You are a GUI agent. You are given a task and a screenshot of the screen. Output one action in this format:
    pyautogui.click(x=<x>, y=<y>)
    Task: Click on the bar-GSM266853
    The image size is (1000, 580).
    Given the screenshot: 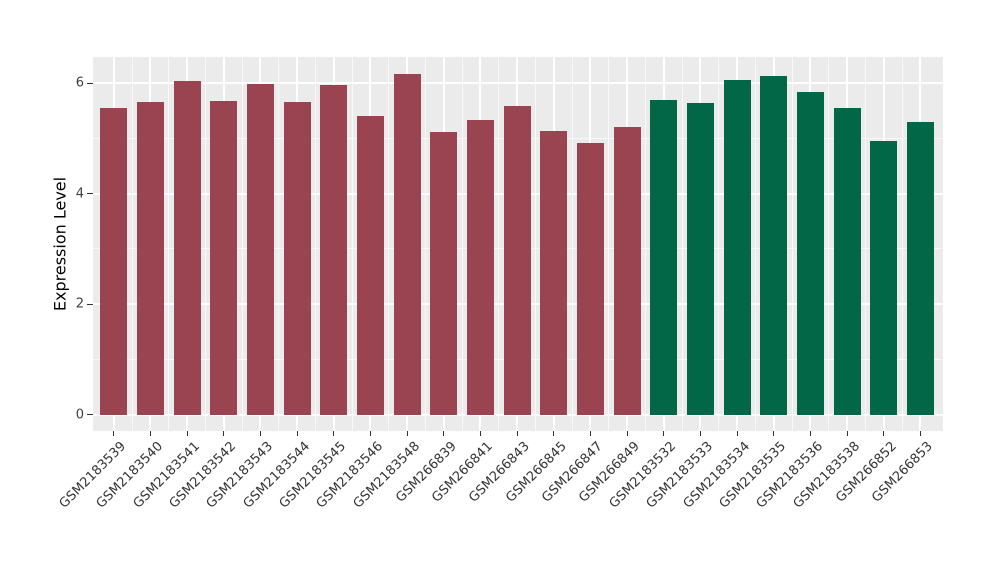 What is the action you would take?
    pyautogui.click(x=920, y=268)
    